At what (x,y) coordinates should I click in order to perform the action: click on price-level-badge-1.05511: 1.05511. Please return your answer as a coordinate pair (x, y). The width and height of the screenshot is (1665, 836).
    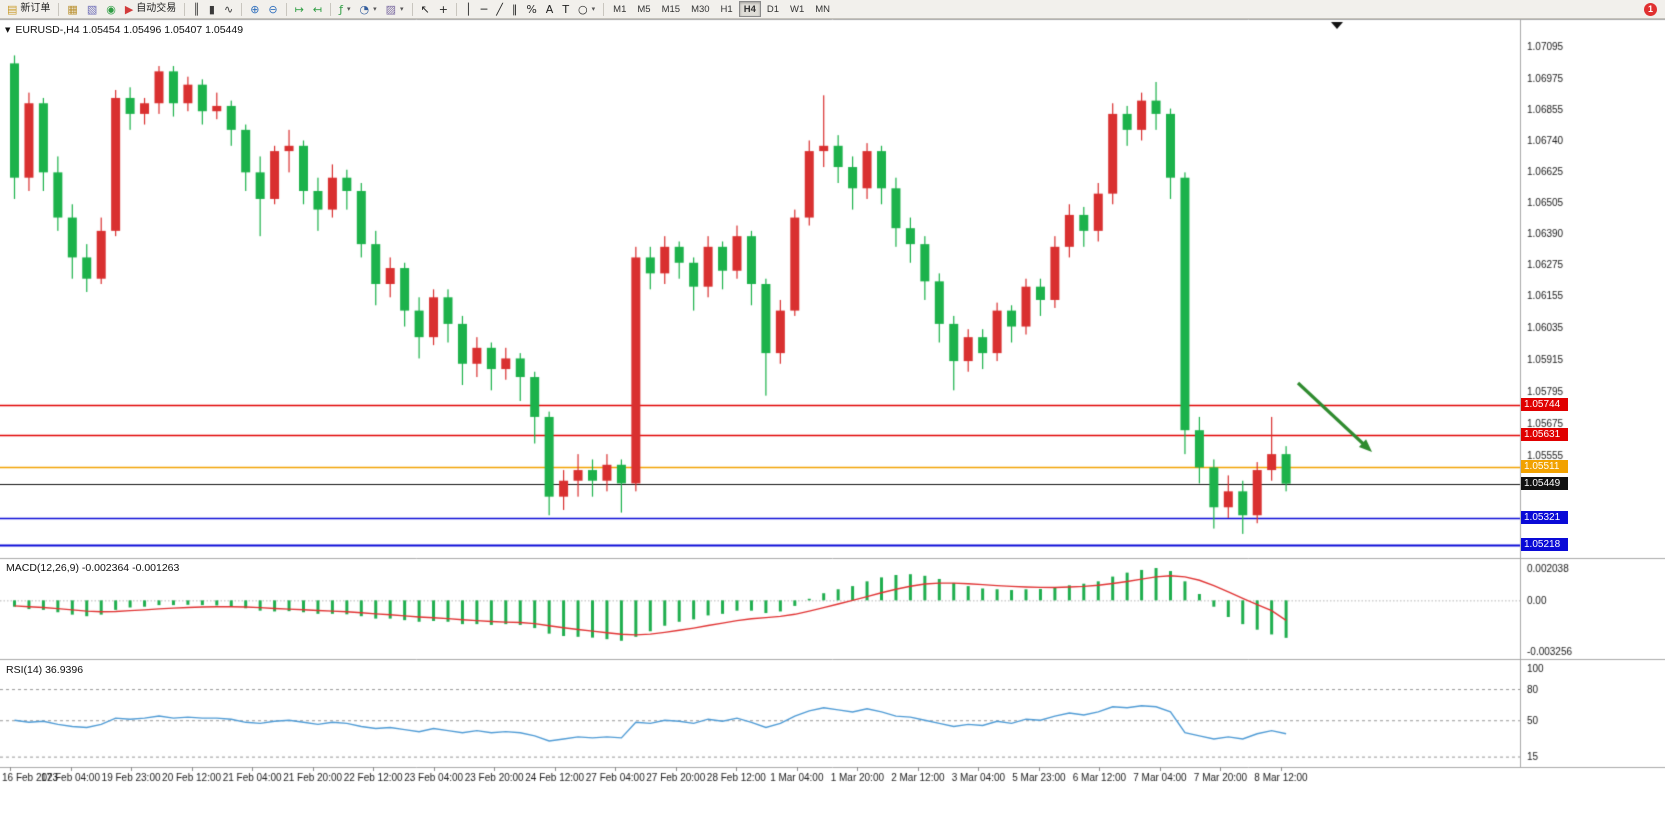
    Looking at the image, I should click on (1544, 466).